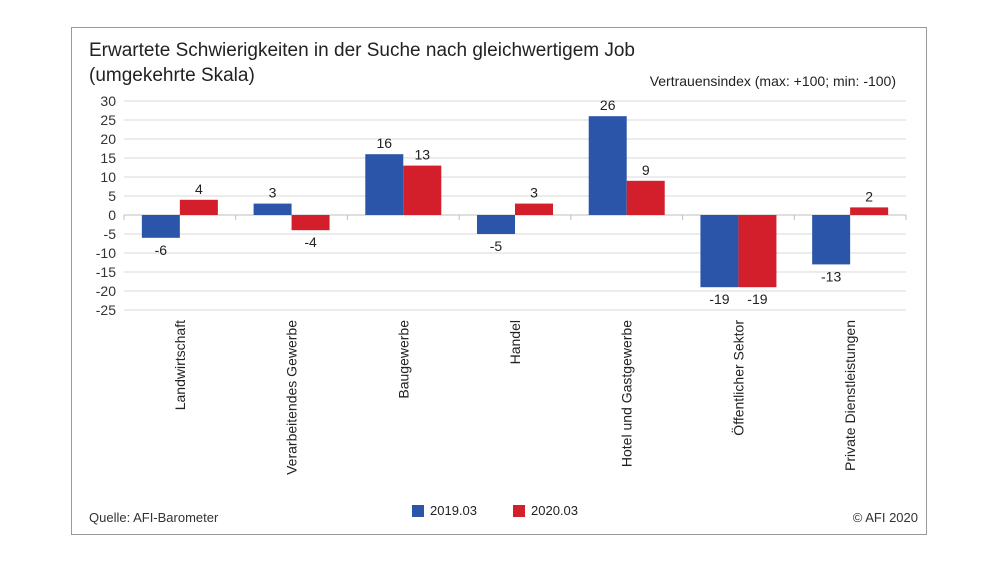 The height and width of the screenshot is (562, 1000). What do you see at coordinates (403, 359) in the screenshot?
I see `x-tick-label: Baugewerbe` at bounding box center [403, 359].